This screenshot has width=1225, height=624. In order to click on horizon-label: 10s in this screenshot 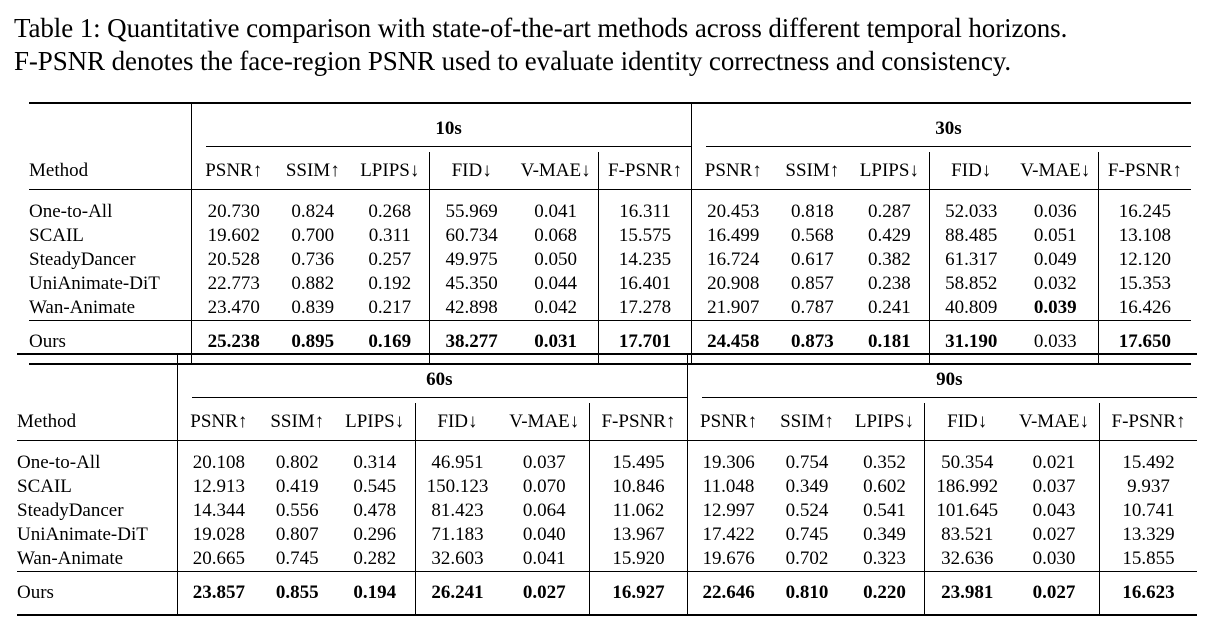, I will do `click(448, 132)`.